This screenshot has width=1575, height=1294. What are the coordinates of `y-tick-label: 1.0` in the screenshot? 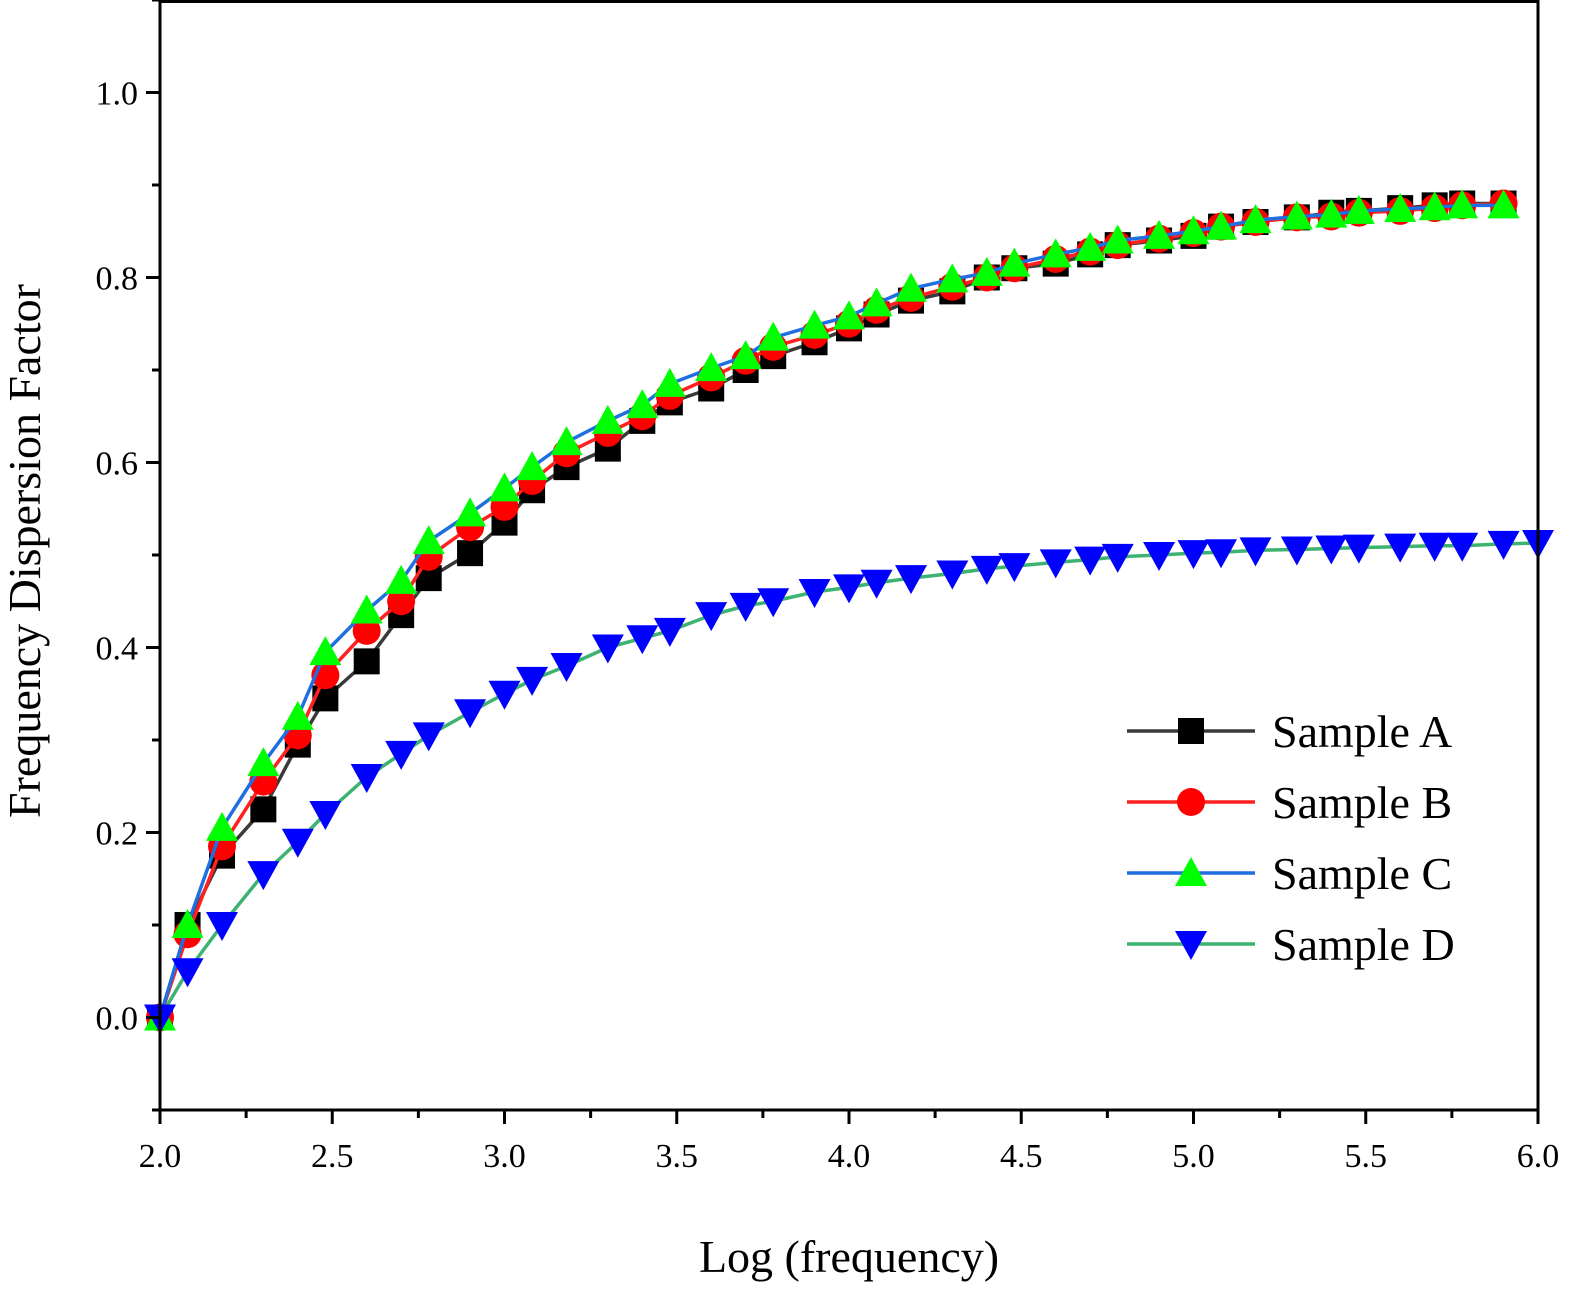 It's located at (117, 94).